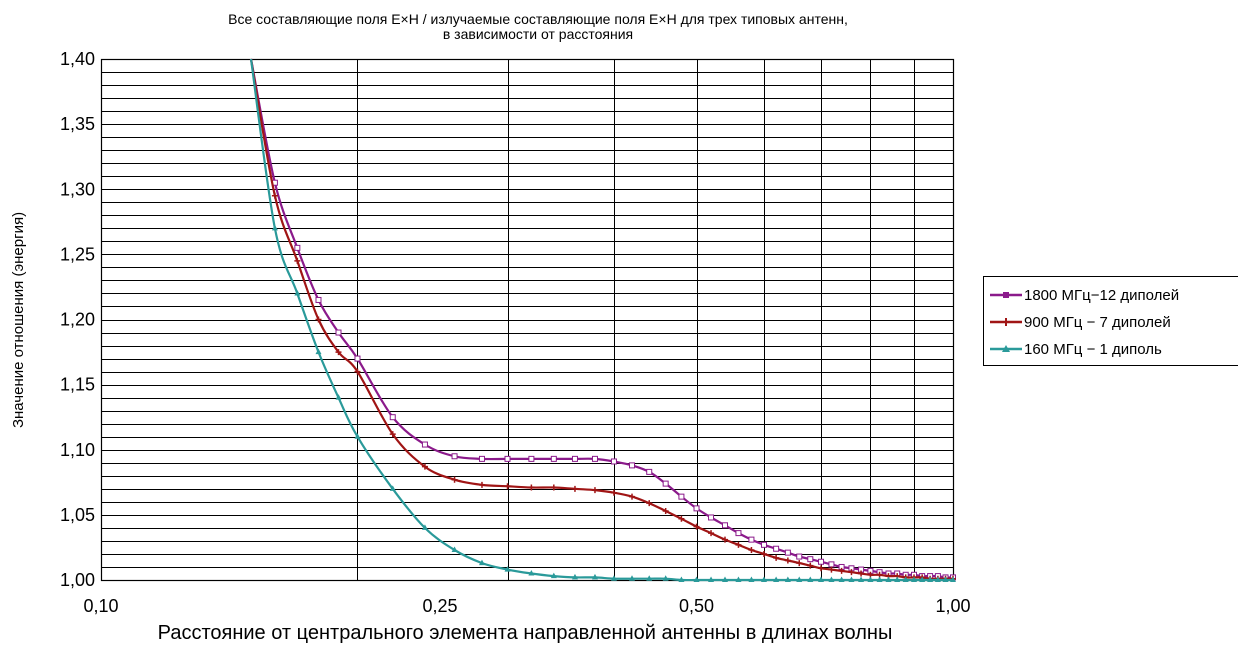 Image resolution: width=1238 pixels, height=652 pixels. Describe the element at coordinates (1080, 322) in the screenshot. I see `legend-item-900: 900 МГц − 7 диполей` at that location.